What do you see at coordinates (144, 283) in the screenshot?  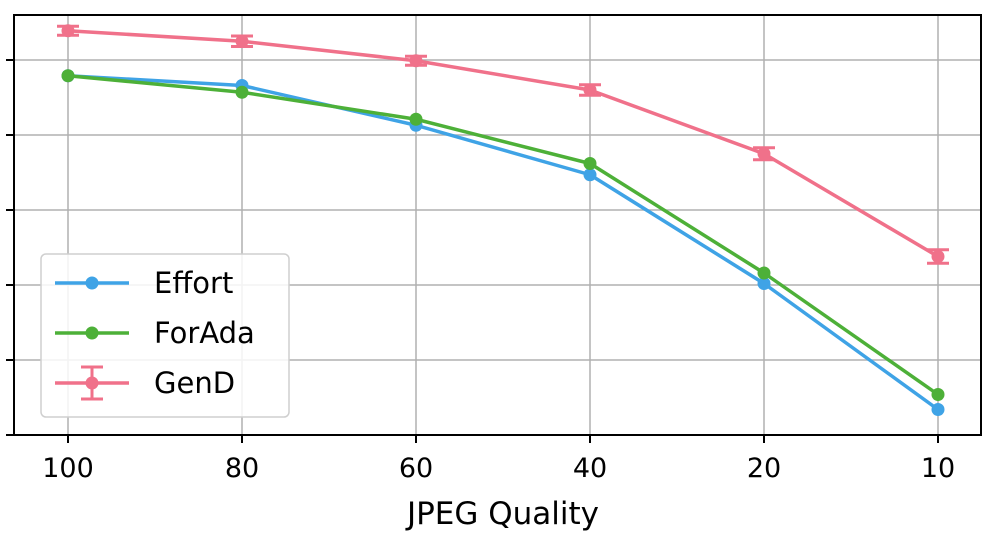 I see `legend-item-effort: Effort` at bounding box center [144, 283].